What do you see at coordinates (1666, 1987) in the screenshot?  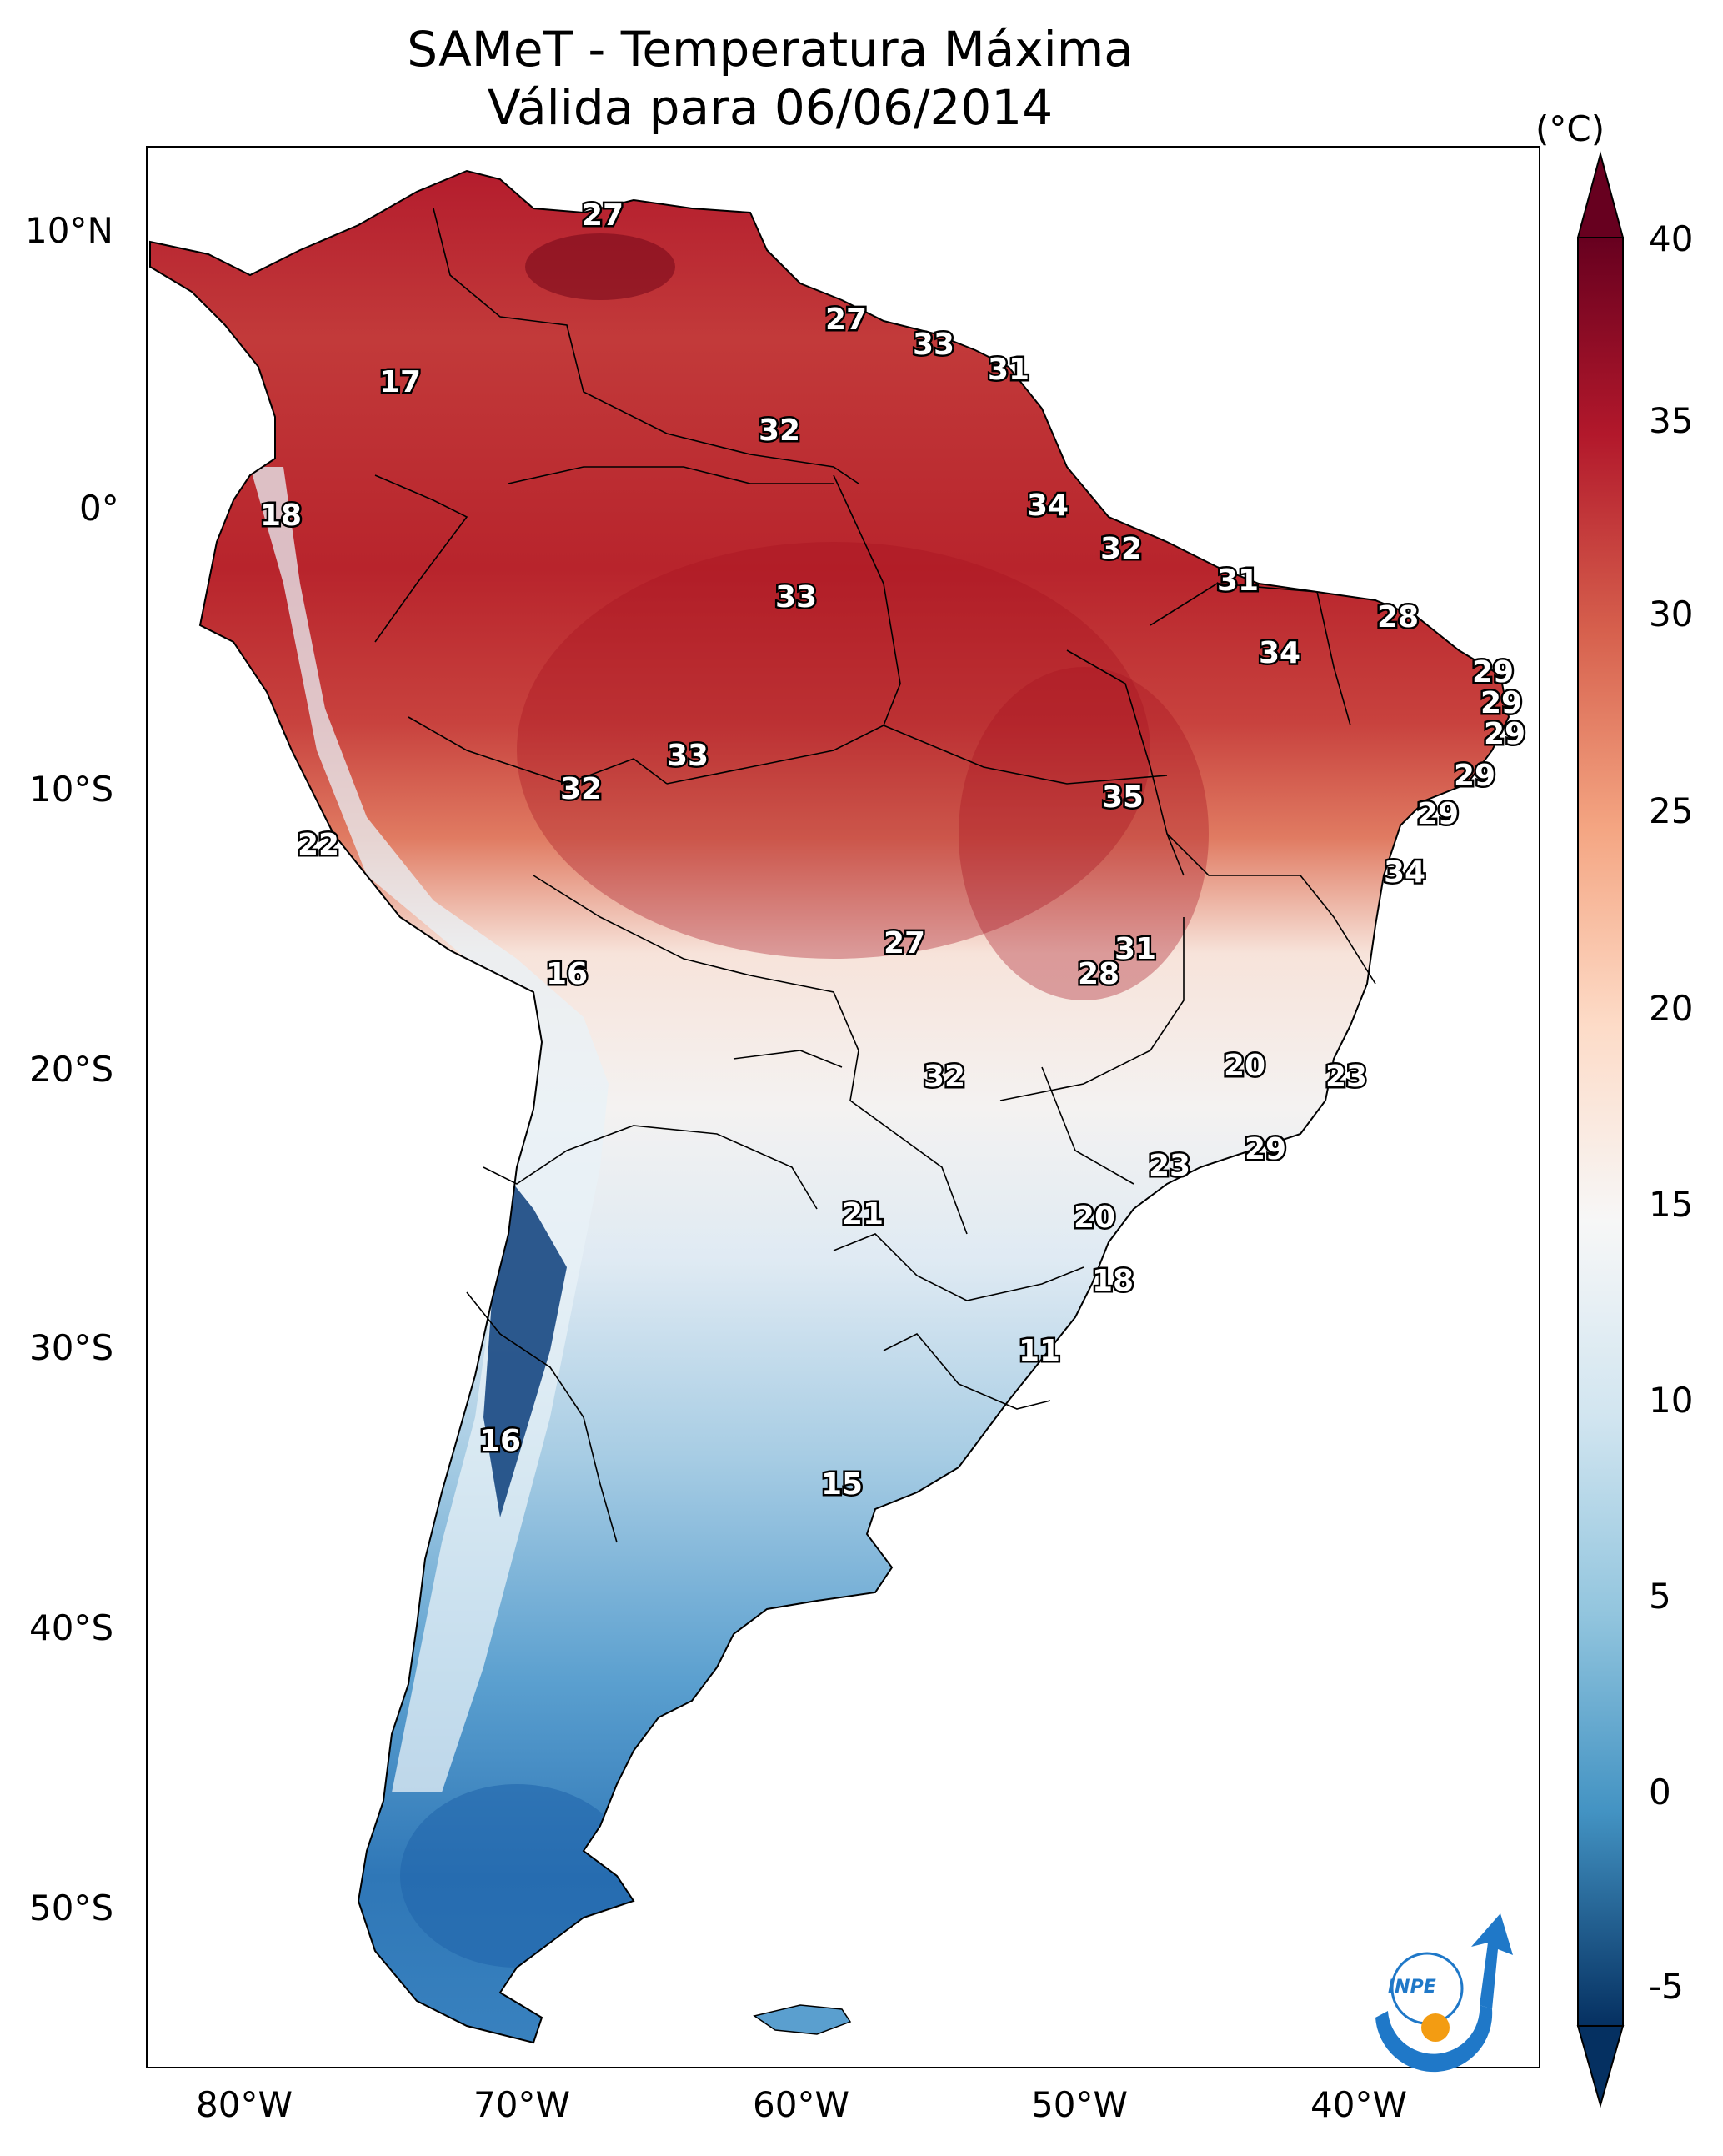 I see `colorbar-tick: -5` at bounding box center [1666, 1987].